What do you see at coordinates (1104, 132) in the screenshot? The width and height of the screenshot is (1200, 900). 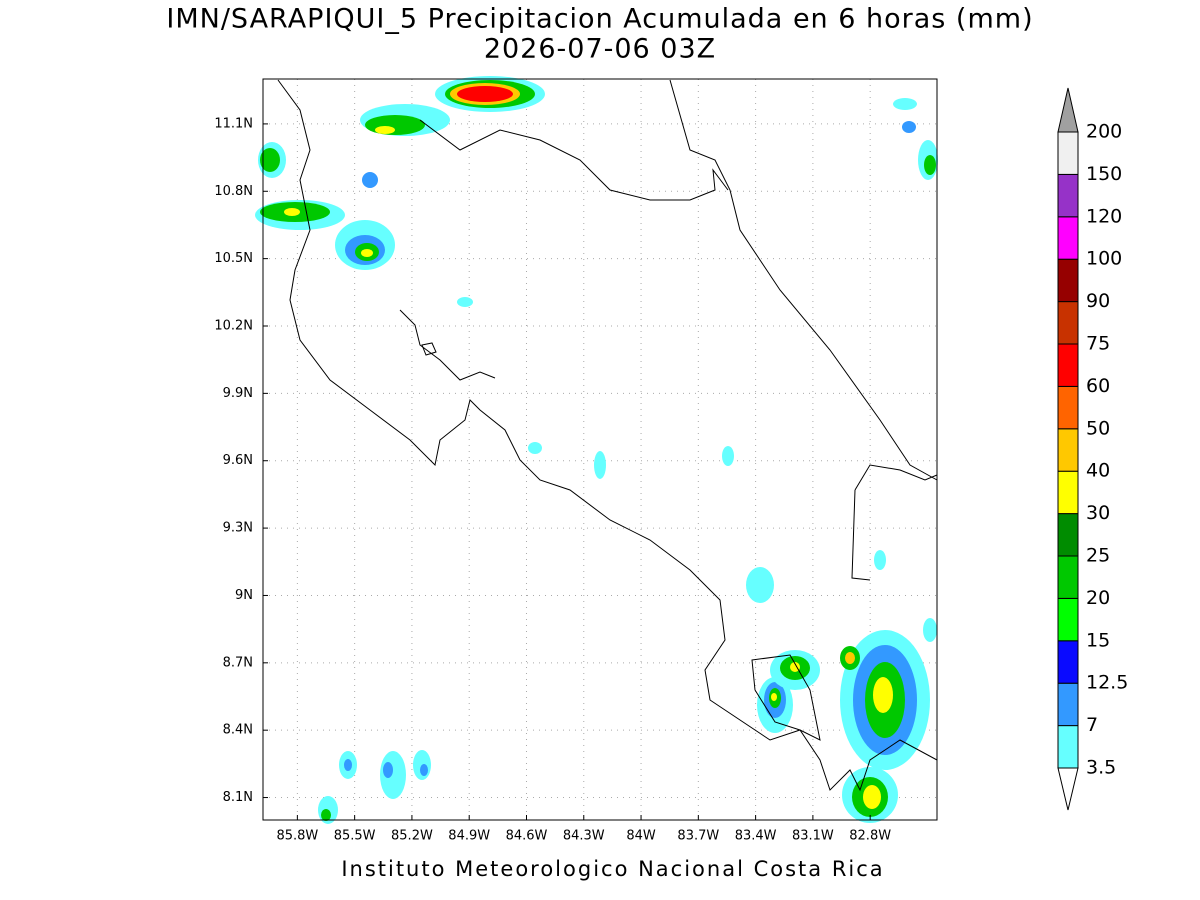 I see `colorbar-label: 200` at bounding box center [1104, 132].